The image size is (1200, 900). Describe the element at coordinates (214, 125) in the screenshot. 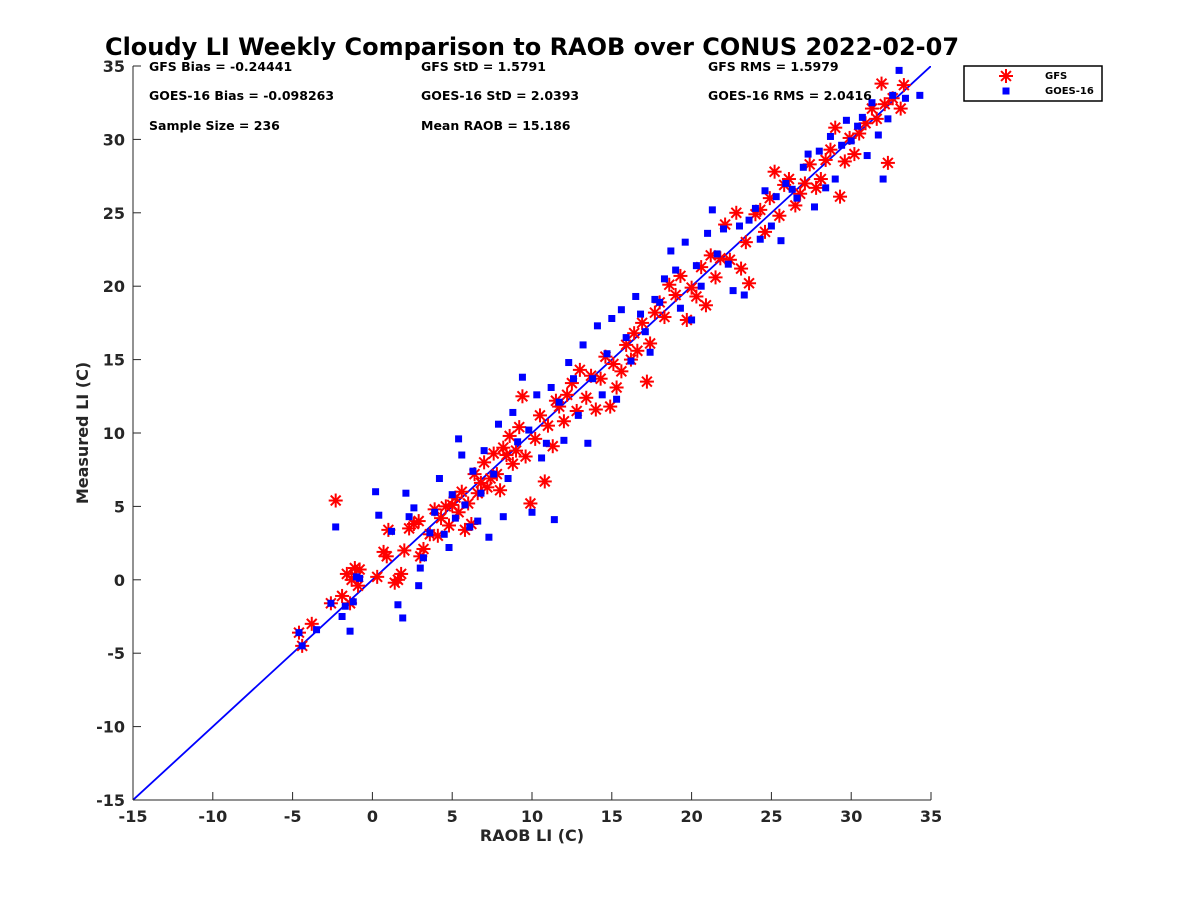

I see `stat-sample-size: Sample Size = 236` at that location.